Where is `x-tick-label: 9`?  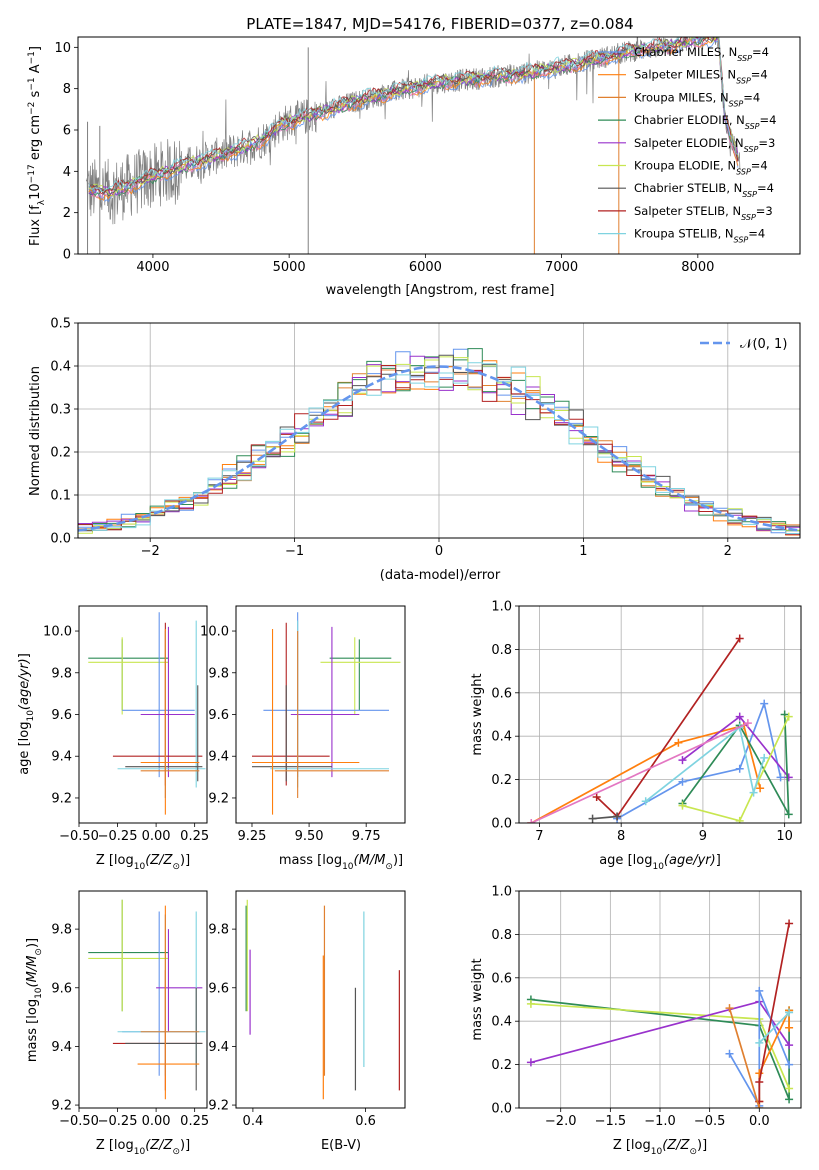
x-tick-label: 9 is located at coordinates (703, 836).